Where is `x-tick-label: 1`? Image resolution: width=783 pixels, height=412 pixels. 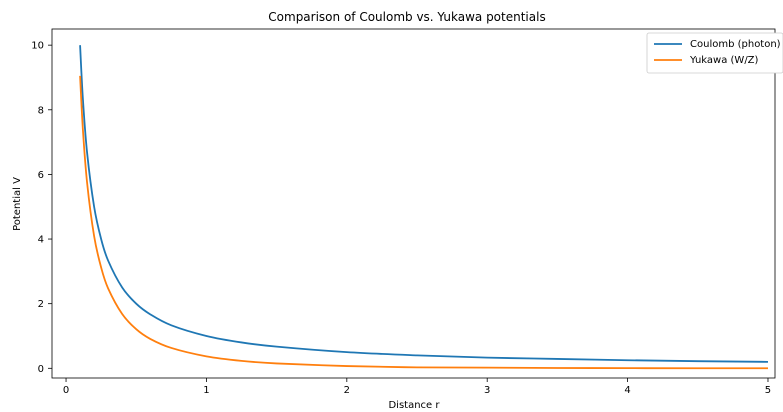
x-tick-label: 1 is located at coordinates (206, 390).